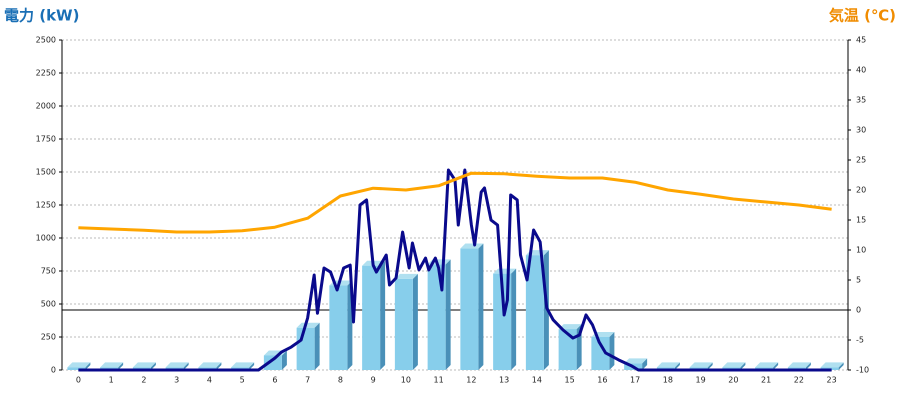  Describe the element at coordinates (406, 380) in the screenshot. I see `x-tick-label: 10` at that location.